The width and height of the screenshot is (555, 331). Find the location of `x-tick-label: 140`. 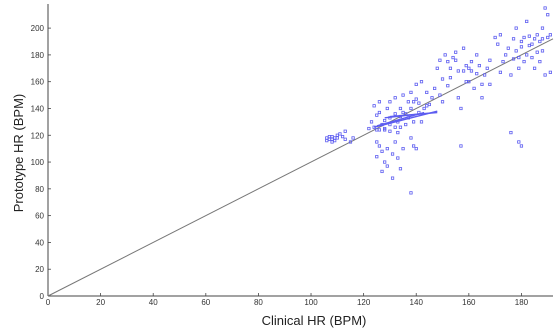

x-tick-label: 140 is located at coordinates (417, 302).